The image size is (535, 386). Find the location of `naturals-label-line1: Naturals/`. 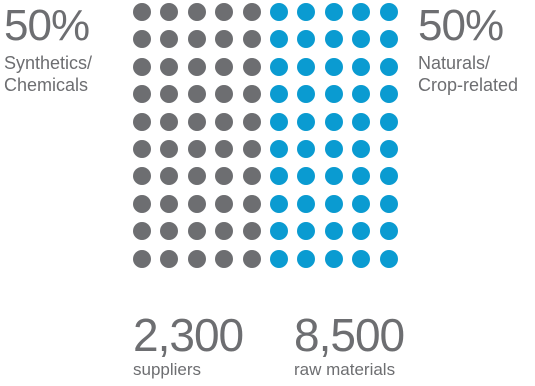

naturals-label-line1: Naturals/ is located at coordinates (454, 63).